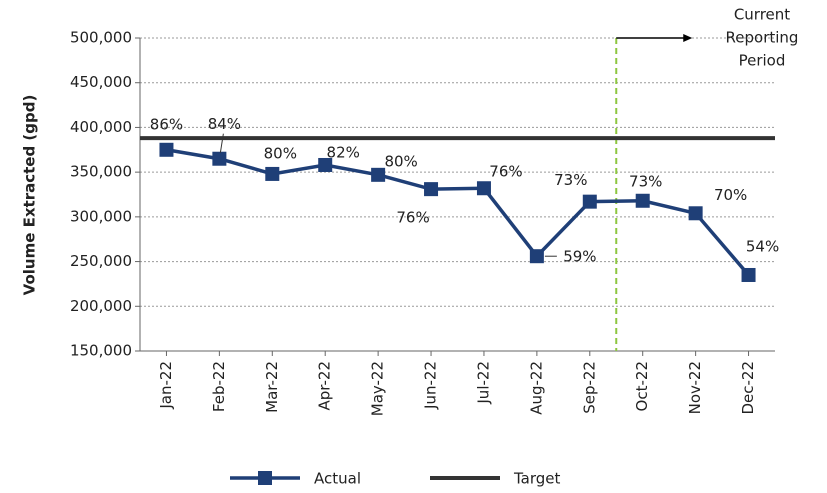  Describe the element at coordinates (536, 388) in the screenshot. I see `x-tick-label: Aug-22` at that location.